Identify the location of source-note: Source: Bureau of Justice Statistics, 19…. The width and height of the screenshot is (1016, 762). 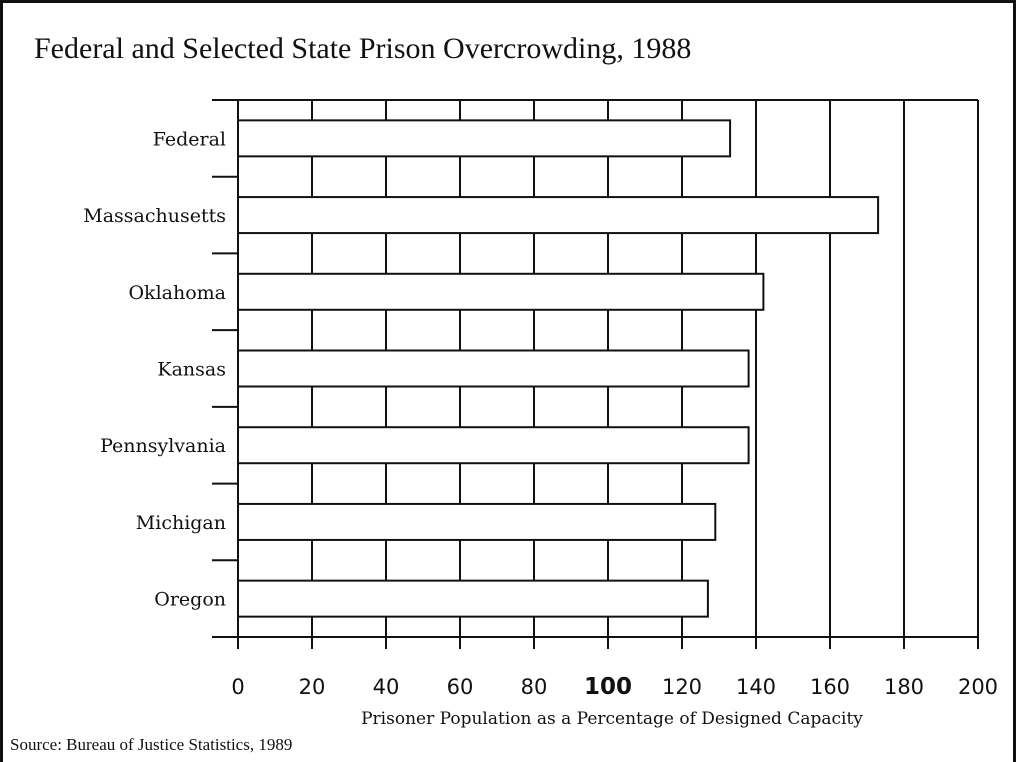
(151, 744).